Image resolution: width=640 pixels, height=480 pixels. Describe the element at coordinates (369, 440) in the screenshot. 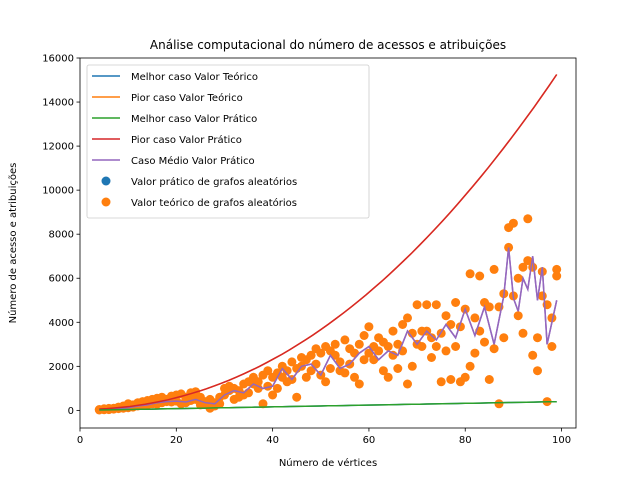

I see `x-tick-label: 60` at that location.